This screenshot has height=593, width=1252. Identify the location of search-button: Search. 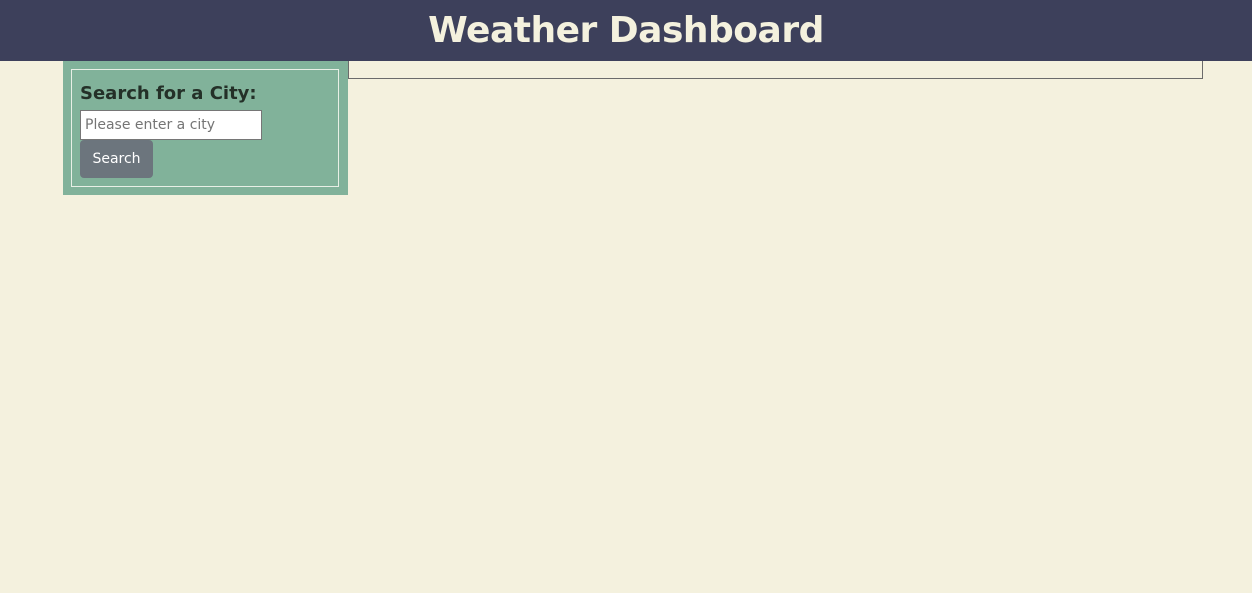
(116, 159).